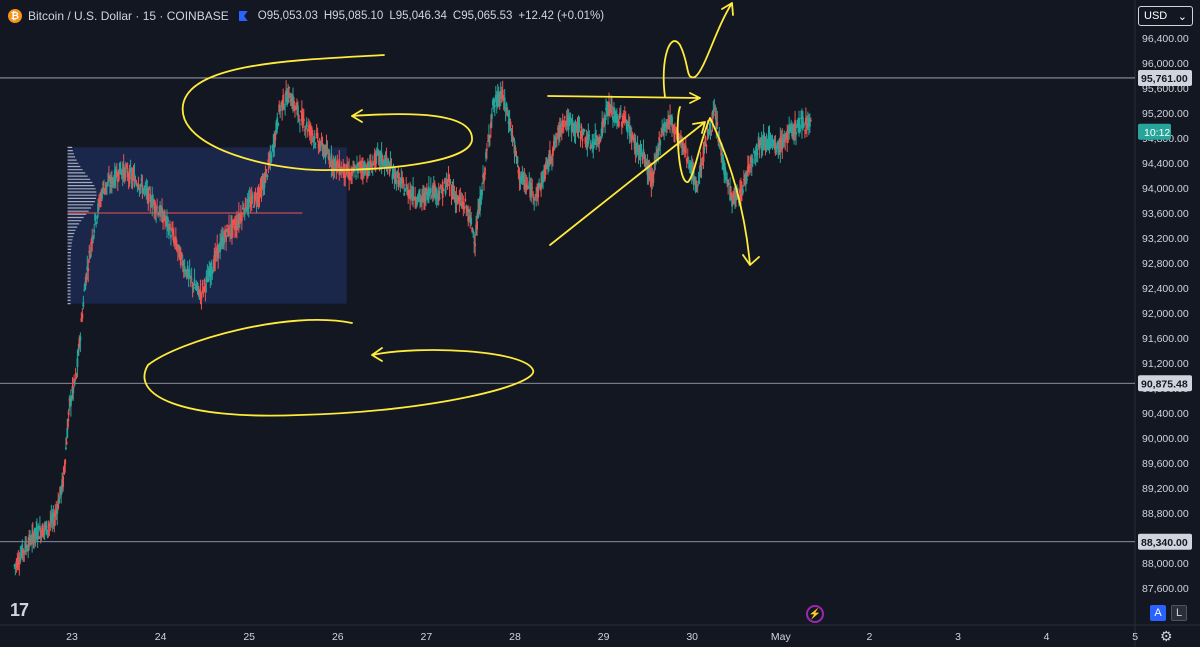 This screenshot has width=1200, height=647. I want to click on y-tick-label: 88,000.00, so click(1165, 564).